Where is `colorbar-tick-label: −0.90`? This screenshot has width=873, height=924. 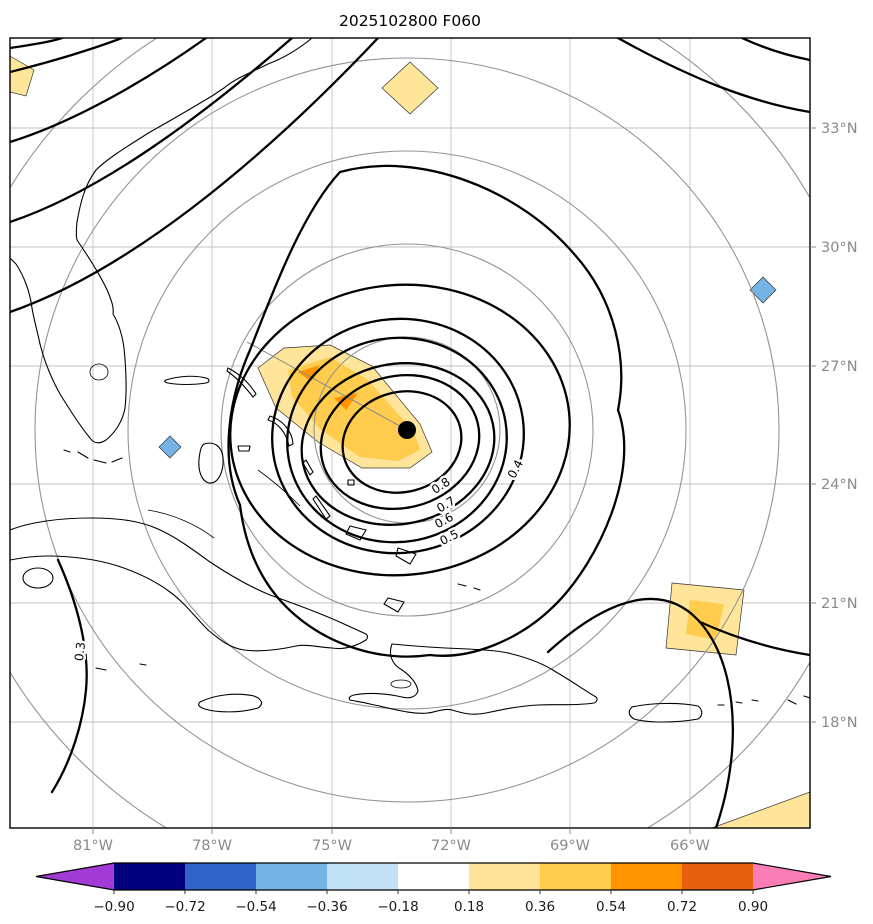 colorbar-tick-label: −0.90 is located at coordinates (113, 907).